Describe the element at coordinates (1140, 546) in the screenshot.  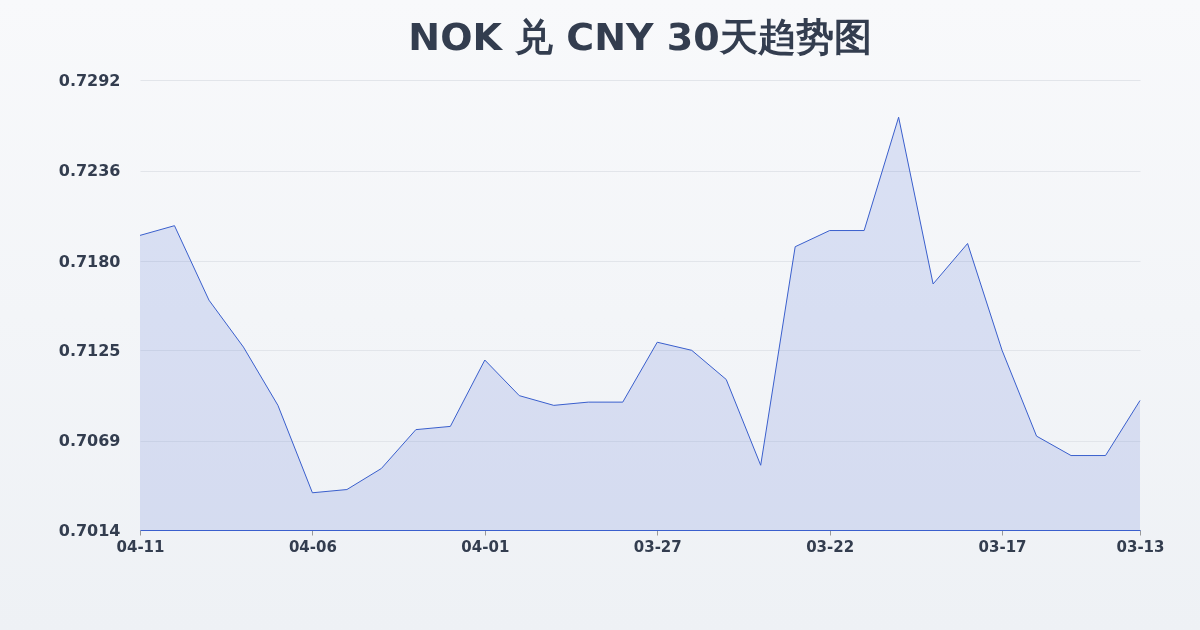
I see `x-tick-label: 03-13` at that location.